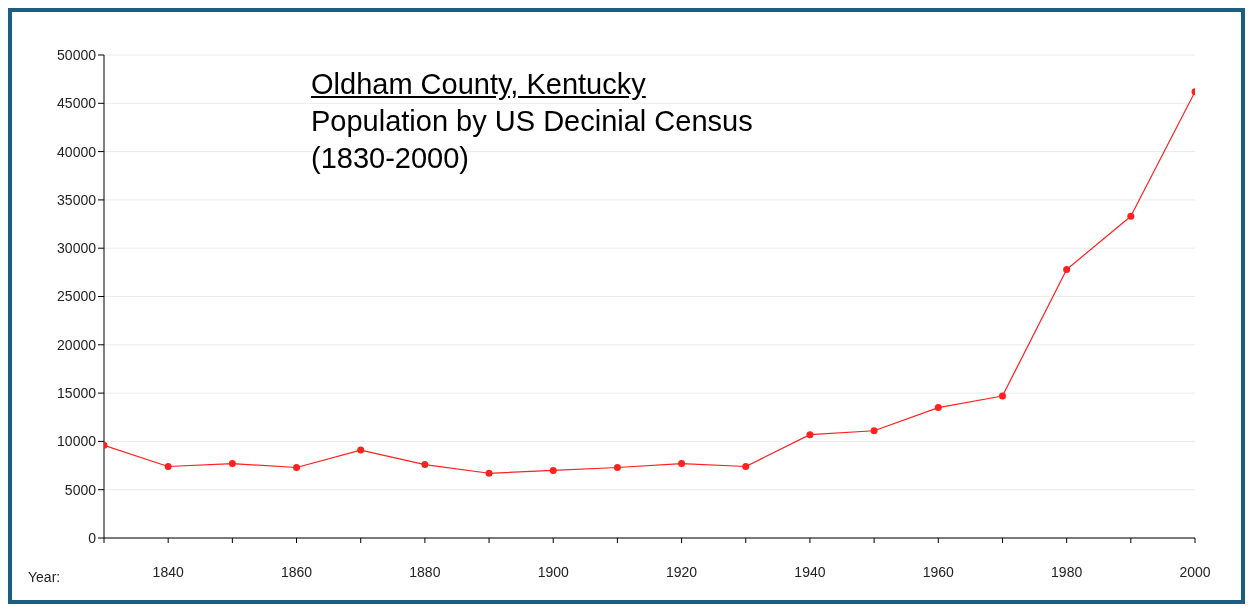 This screenshot has height=612, width=1253. I want to click on x-tick-label: 1940, so click(810, 571).